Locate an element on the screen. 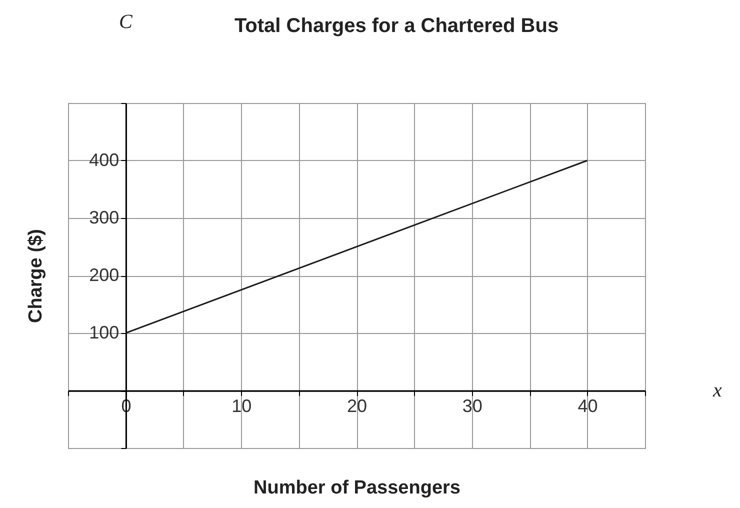 Image resolution: width=740 pixels, height=508 pixels. text: C is located at coordinates (126, 22).